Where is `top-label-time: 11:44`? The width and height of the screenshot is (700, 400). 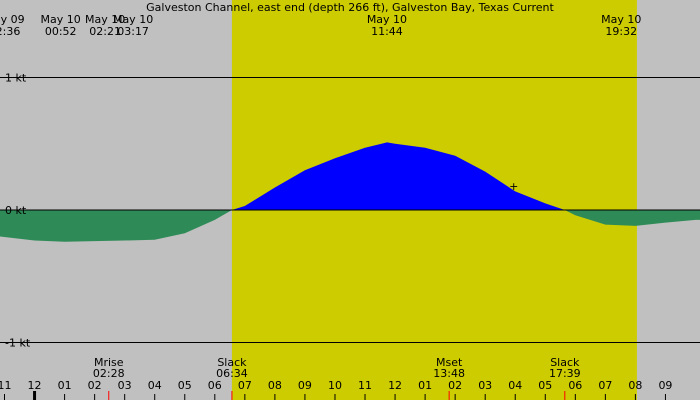 top-label-time: 11:44 is located at coordinates (387, 31).